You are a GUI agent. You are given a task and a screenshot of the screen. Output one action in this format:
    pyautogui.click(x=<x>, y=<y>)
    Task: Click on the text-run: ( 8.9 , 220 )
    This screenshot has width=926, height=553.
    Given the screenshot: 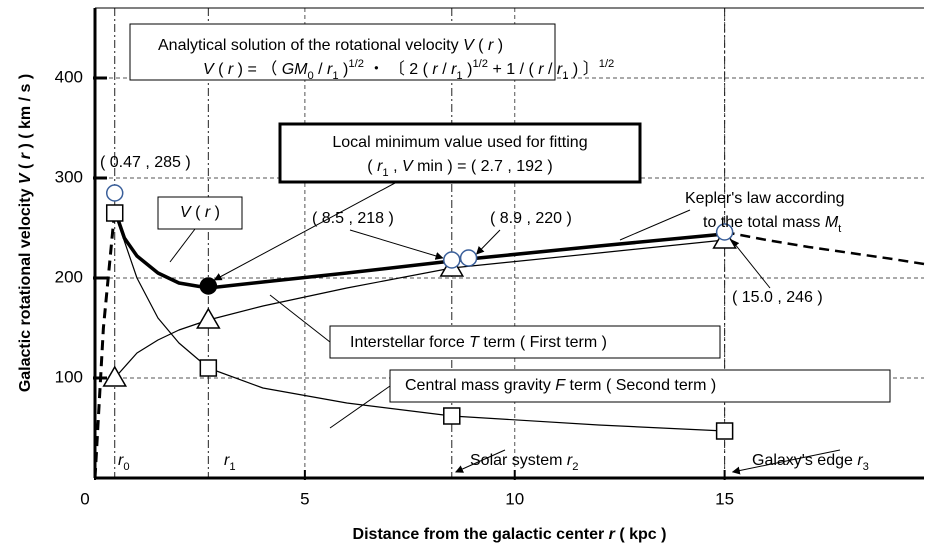 What is the action you would take?
    pyautogui.click(x=531, y=218)
    